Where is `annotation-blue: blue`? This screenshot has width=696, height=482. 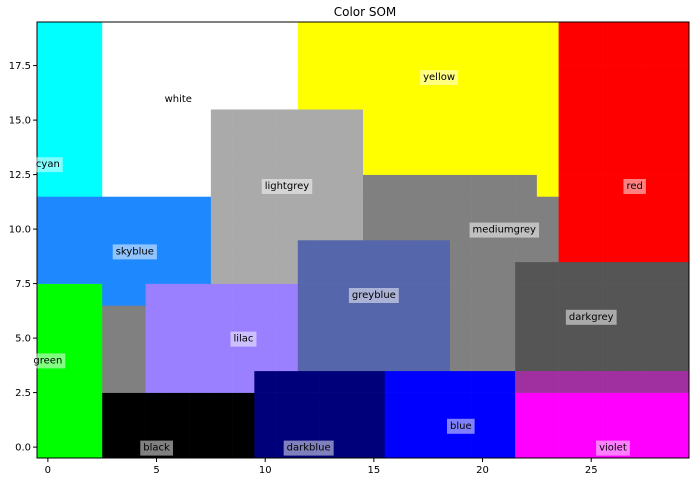 annotation-blue: blue is located at coordinates (460, 426).